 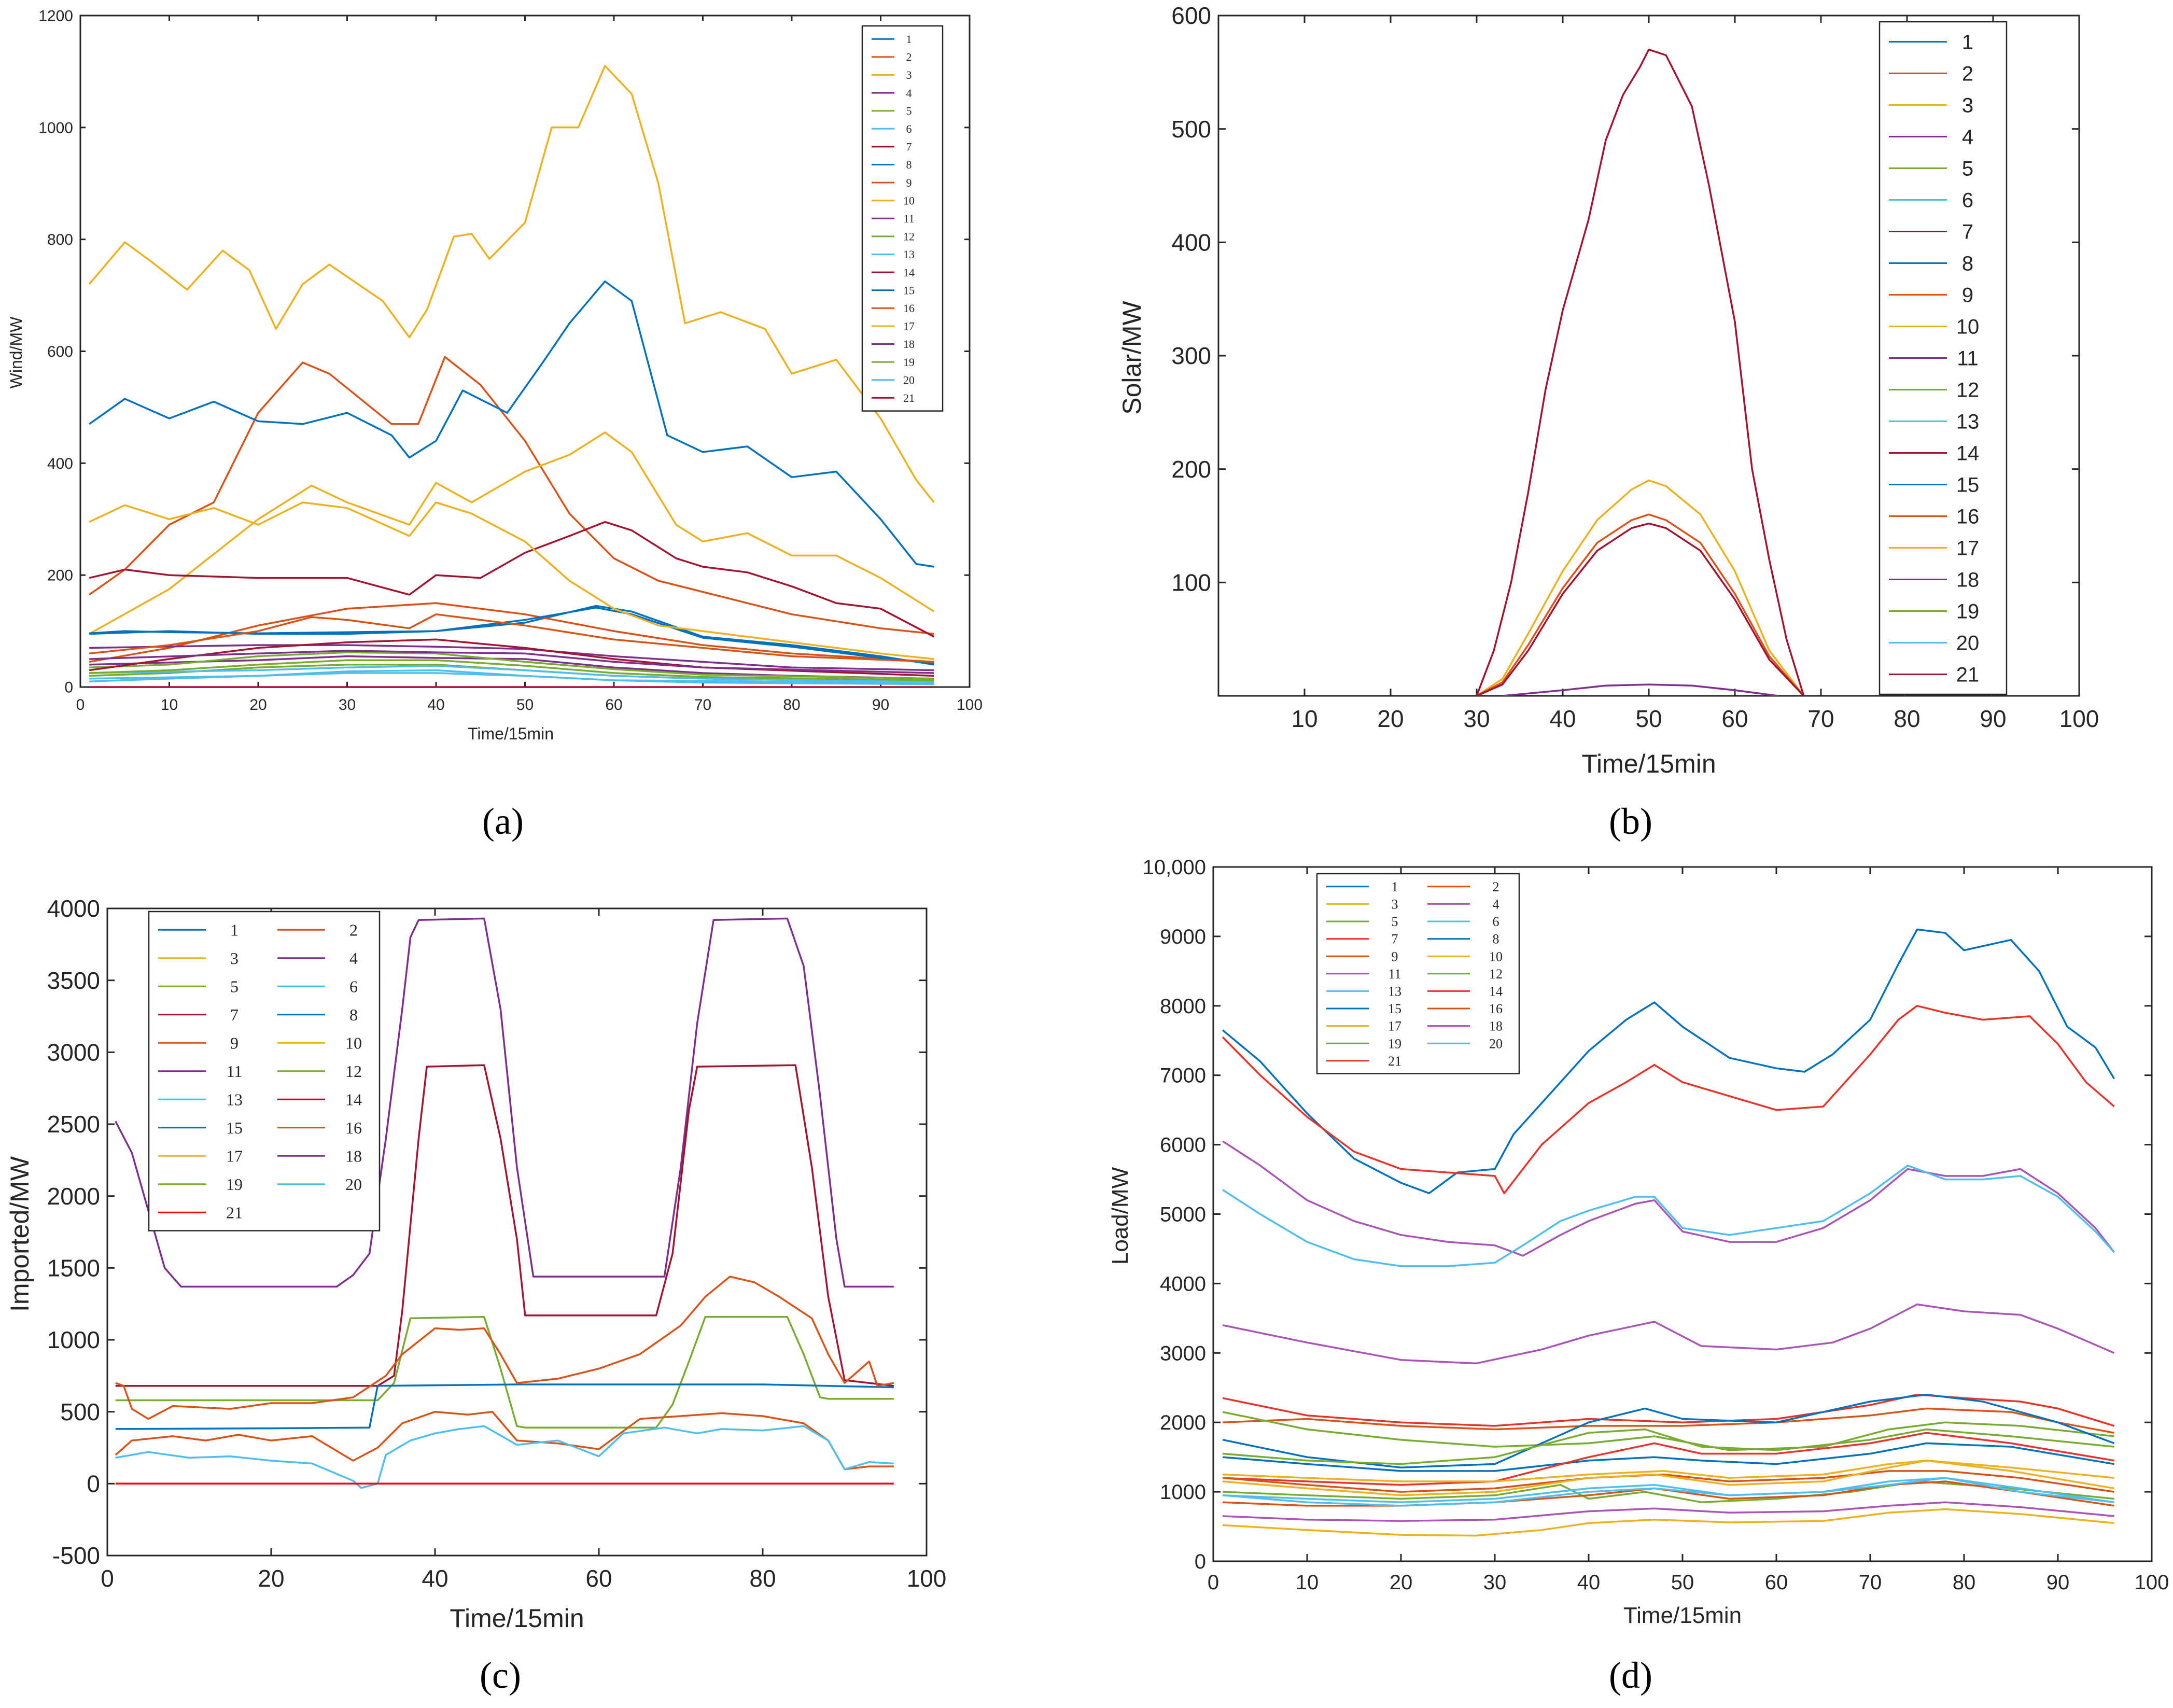 What do you see at coordinates (1183, 1283) in the screenshot?
I see `y-tick-label-d: 4000` at bounding box center [1183, 1283].